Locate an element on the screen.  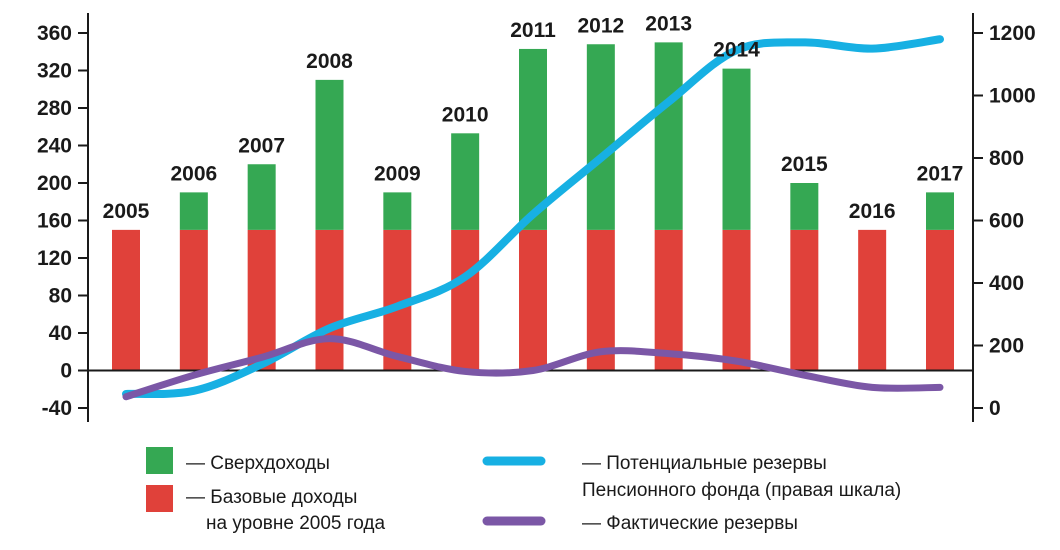
bar-base-2013 is located at coordinates (668, 300).